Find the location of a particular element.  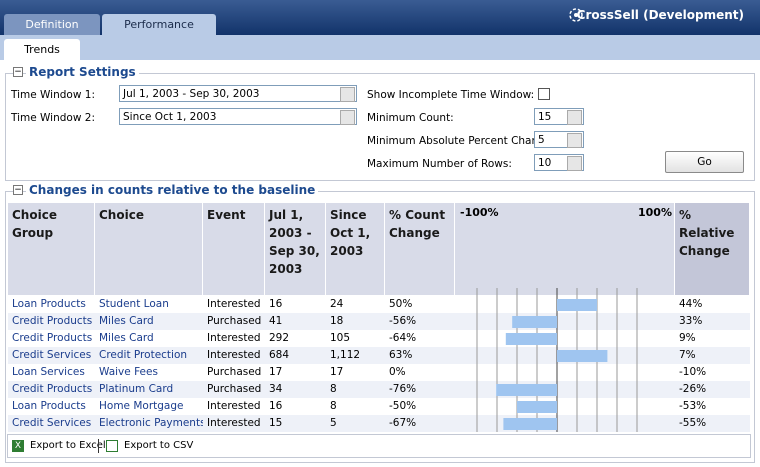

cell: 50% is located at coordinates (401, 304).